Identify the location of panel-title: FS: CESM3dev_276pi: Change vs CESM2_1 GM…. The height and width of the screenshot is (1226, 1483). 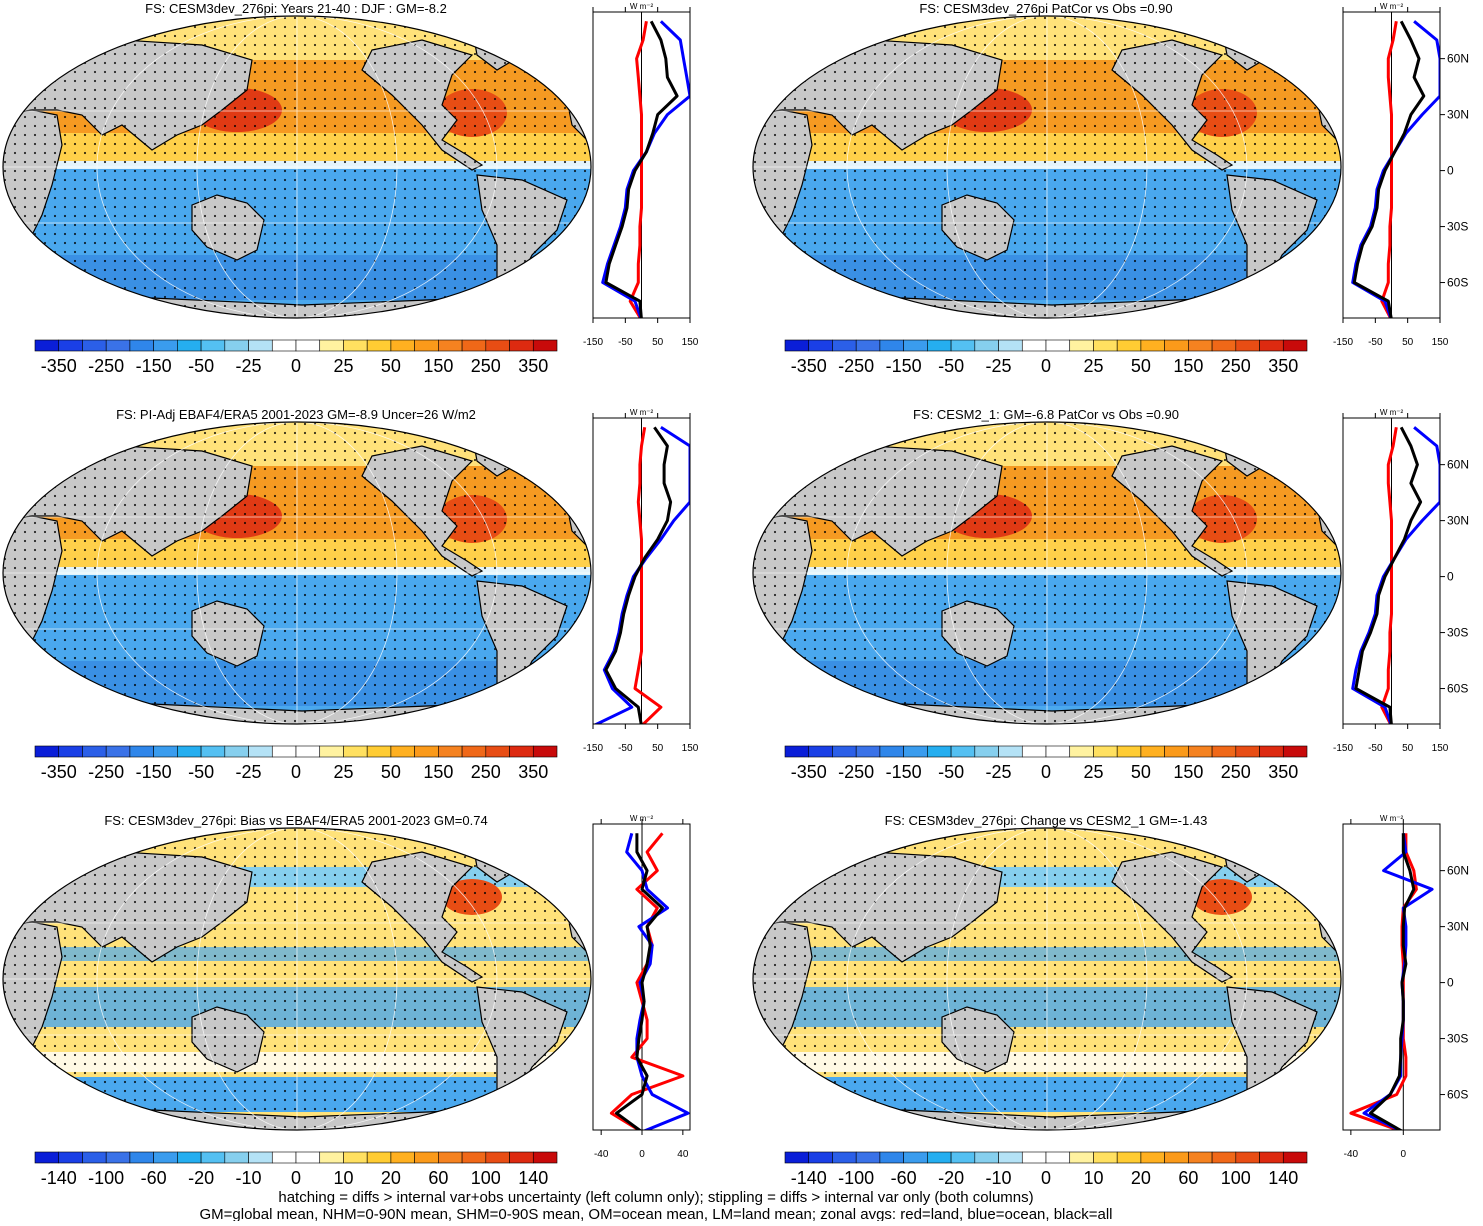
(1046, 820).